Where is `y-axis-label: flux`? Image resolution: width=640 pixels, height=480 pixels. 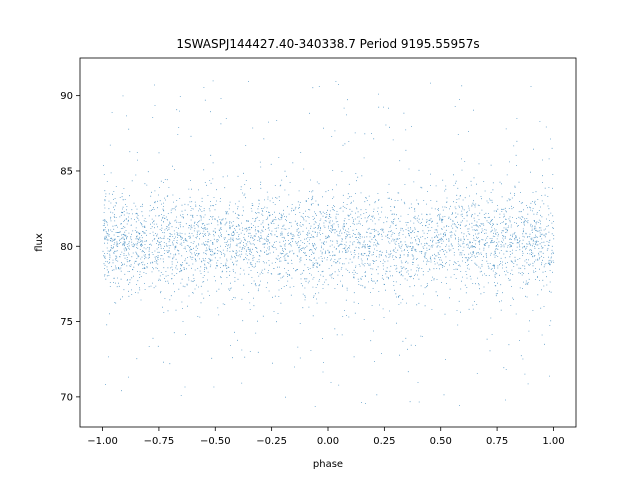
y-axis-label: flux is located at coordinates (39, 242).